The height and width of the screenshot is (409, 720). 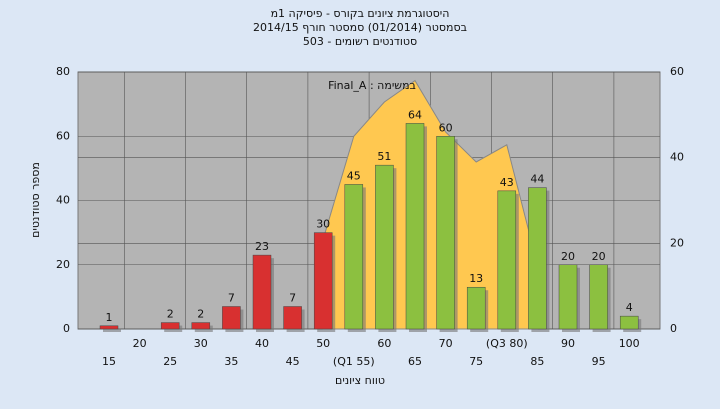 What do you see at coordinates (63, 135) in the screenshot?
I see `y-tick-label: 60` at bounding box center [63, 135].